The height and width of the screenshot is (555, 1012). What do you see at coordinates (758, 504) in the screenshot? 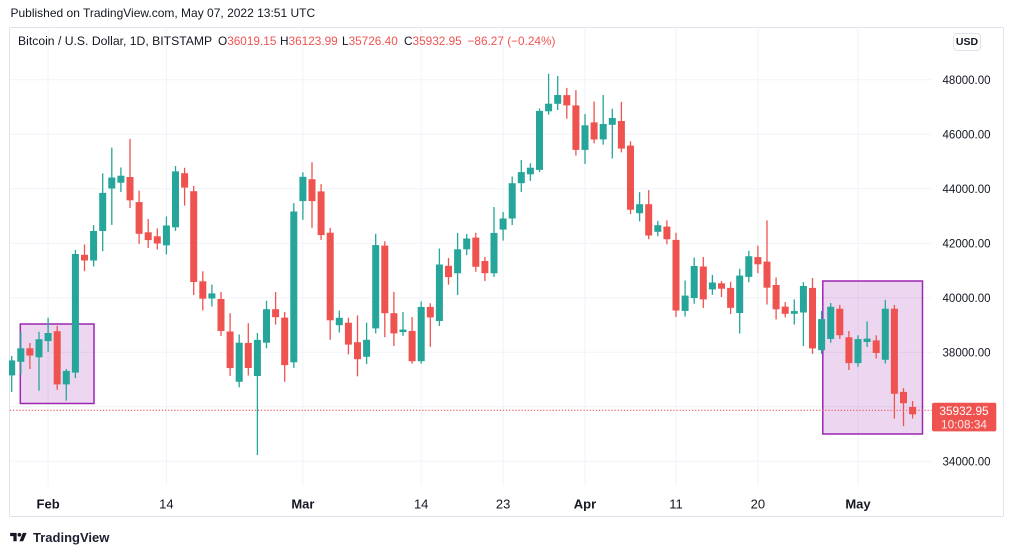
I see `svg-text: 20` at bounding box center [758, 504].